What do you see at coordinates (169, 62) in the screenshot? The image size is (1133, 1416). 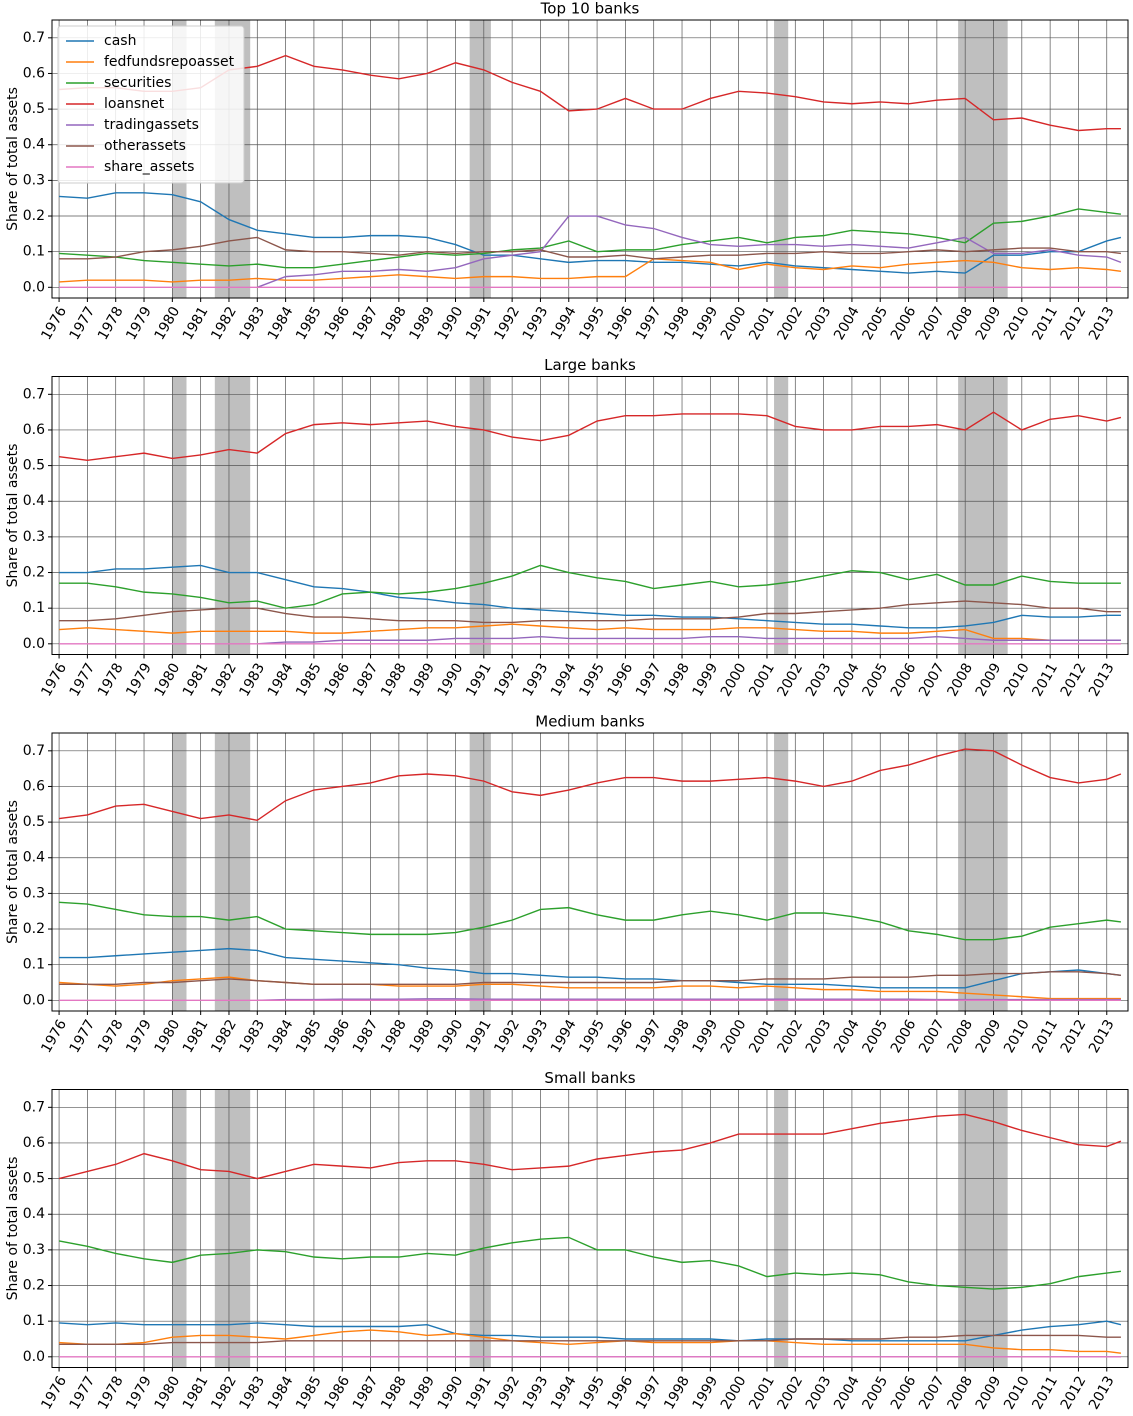 I see `legend-label: fedfundsrepoasset` at bounding box center [169, 62].